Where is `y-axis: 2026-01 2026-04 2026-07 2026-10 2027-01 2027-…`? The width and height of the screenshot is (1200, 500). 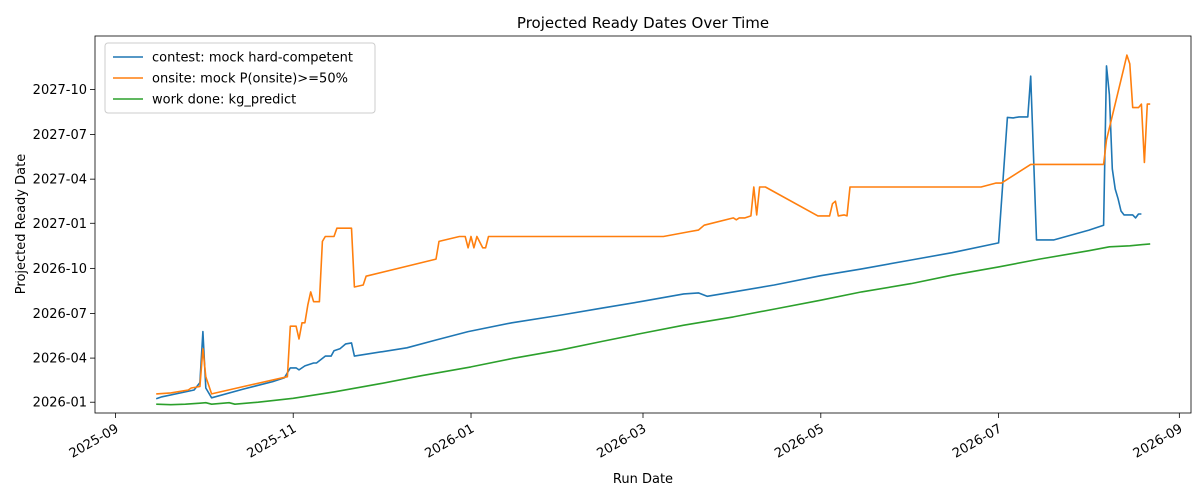 y-axis: 2026-01 2026-04 2026-07 2026-10 2027-01 2027-… is located at coordinates (64, 247).